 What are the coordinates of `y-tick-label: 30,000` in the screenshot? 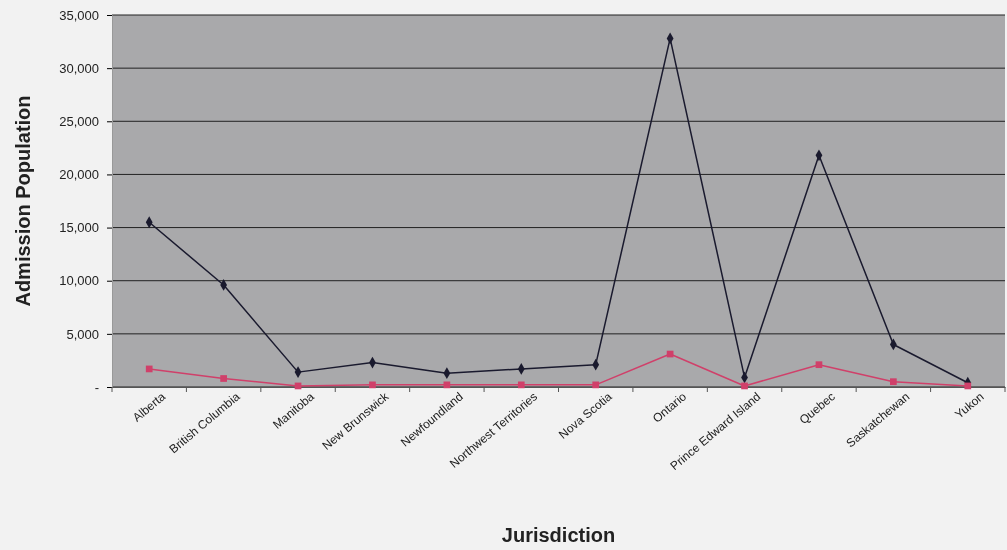 It's located at (79, 68).